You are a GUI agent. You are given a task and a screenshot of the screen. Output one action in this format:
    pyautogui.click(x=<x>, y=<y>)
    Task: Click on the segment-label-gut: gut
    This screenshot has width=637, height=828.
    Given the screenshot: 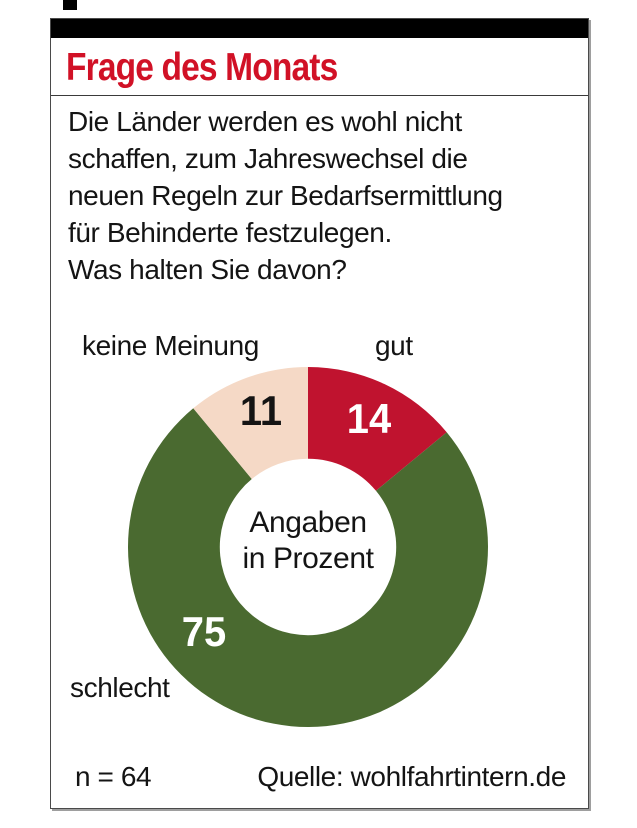 What is the action you would take?
    pyautogui.click(x=394, y=345)
    